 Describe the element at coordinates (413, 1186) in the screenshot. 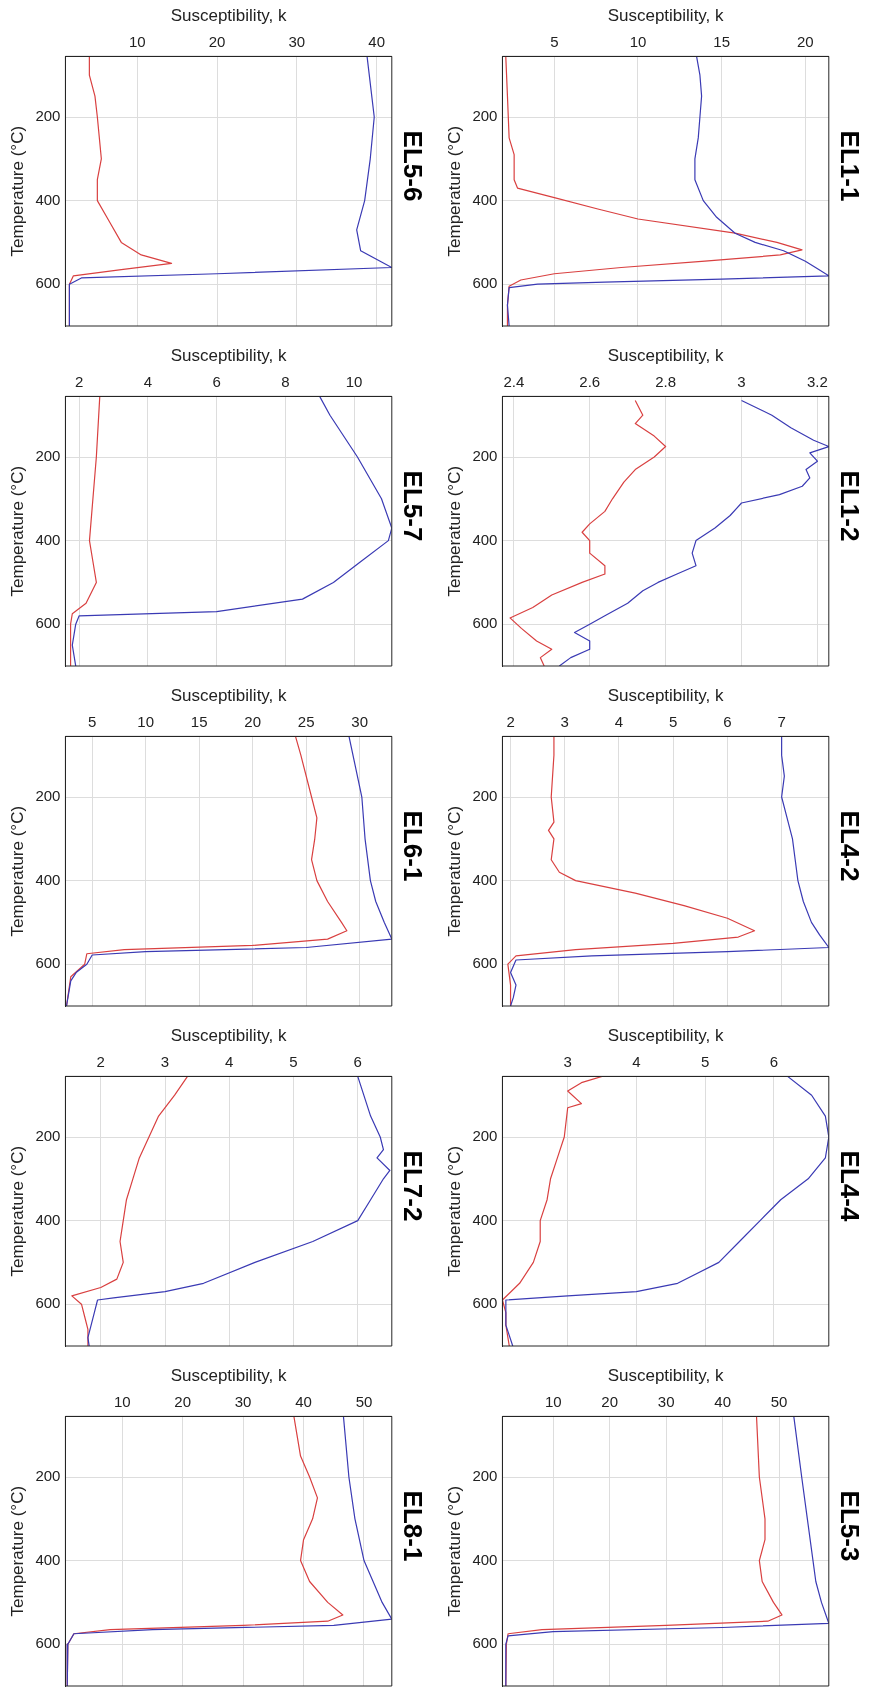

I see `text: EL7-2` at that location.